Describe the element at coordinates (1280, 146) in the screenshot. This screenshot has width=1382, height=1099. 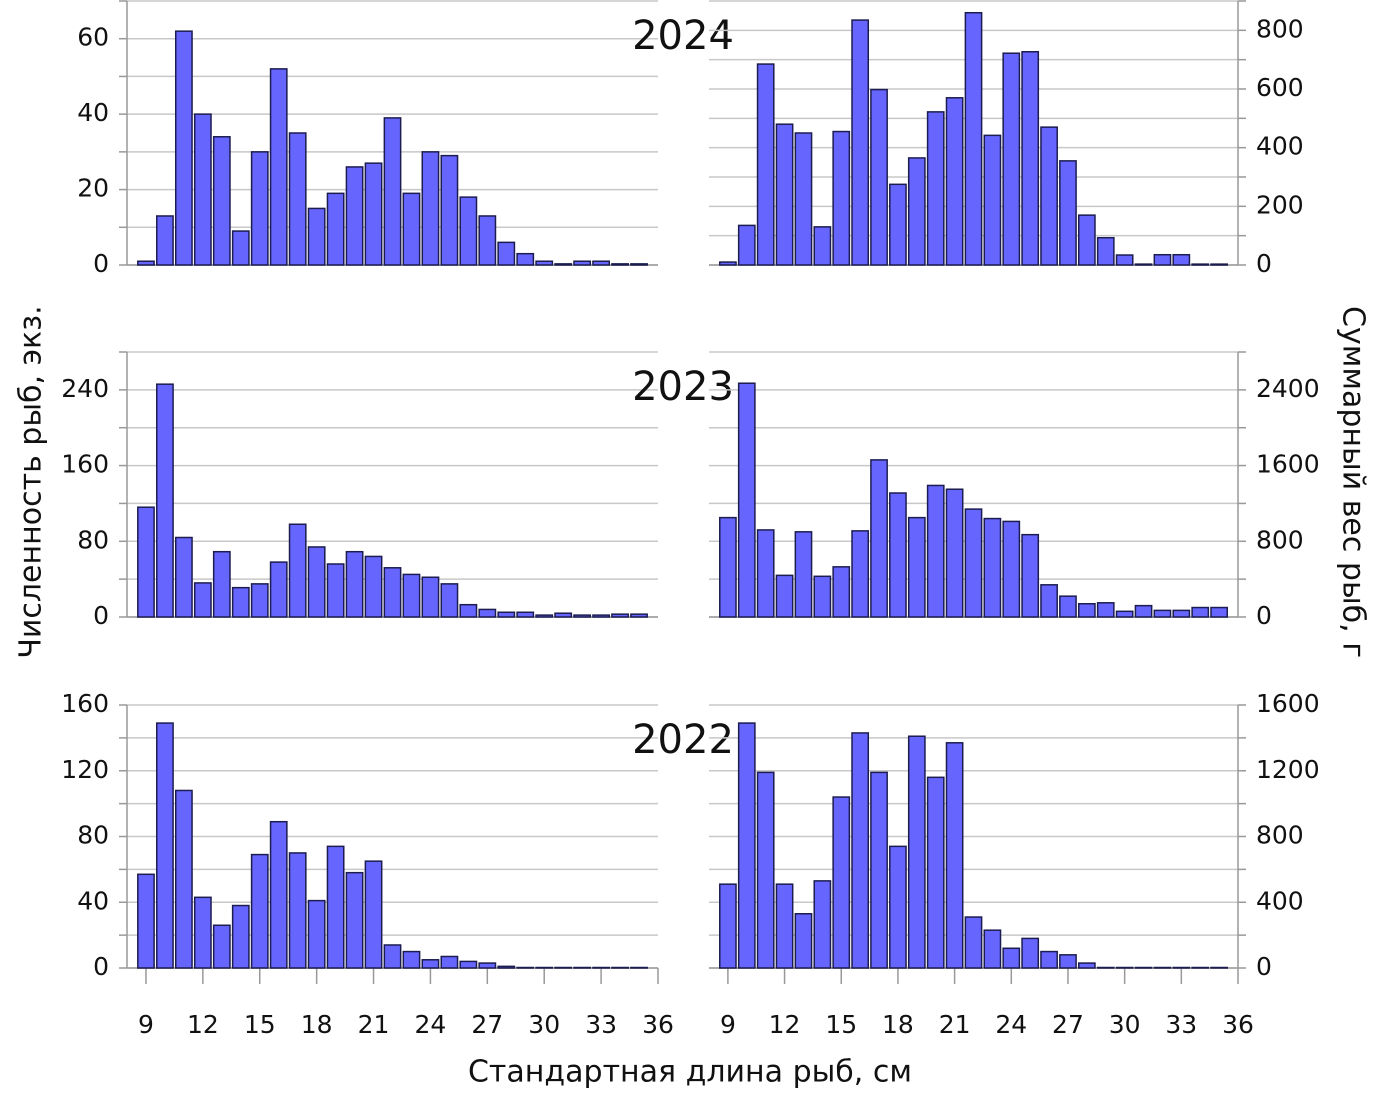
I see `y-tick-label: 400` at that location.